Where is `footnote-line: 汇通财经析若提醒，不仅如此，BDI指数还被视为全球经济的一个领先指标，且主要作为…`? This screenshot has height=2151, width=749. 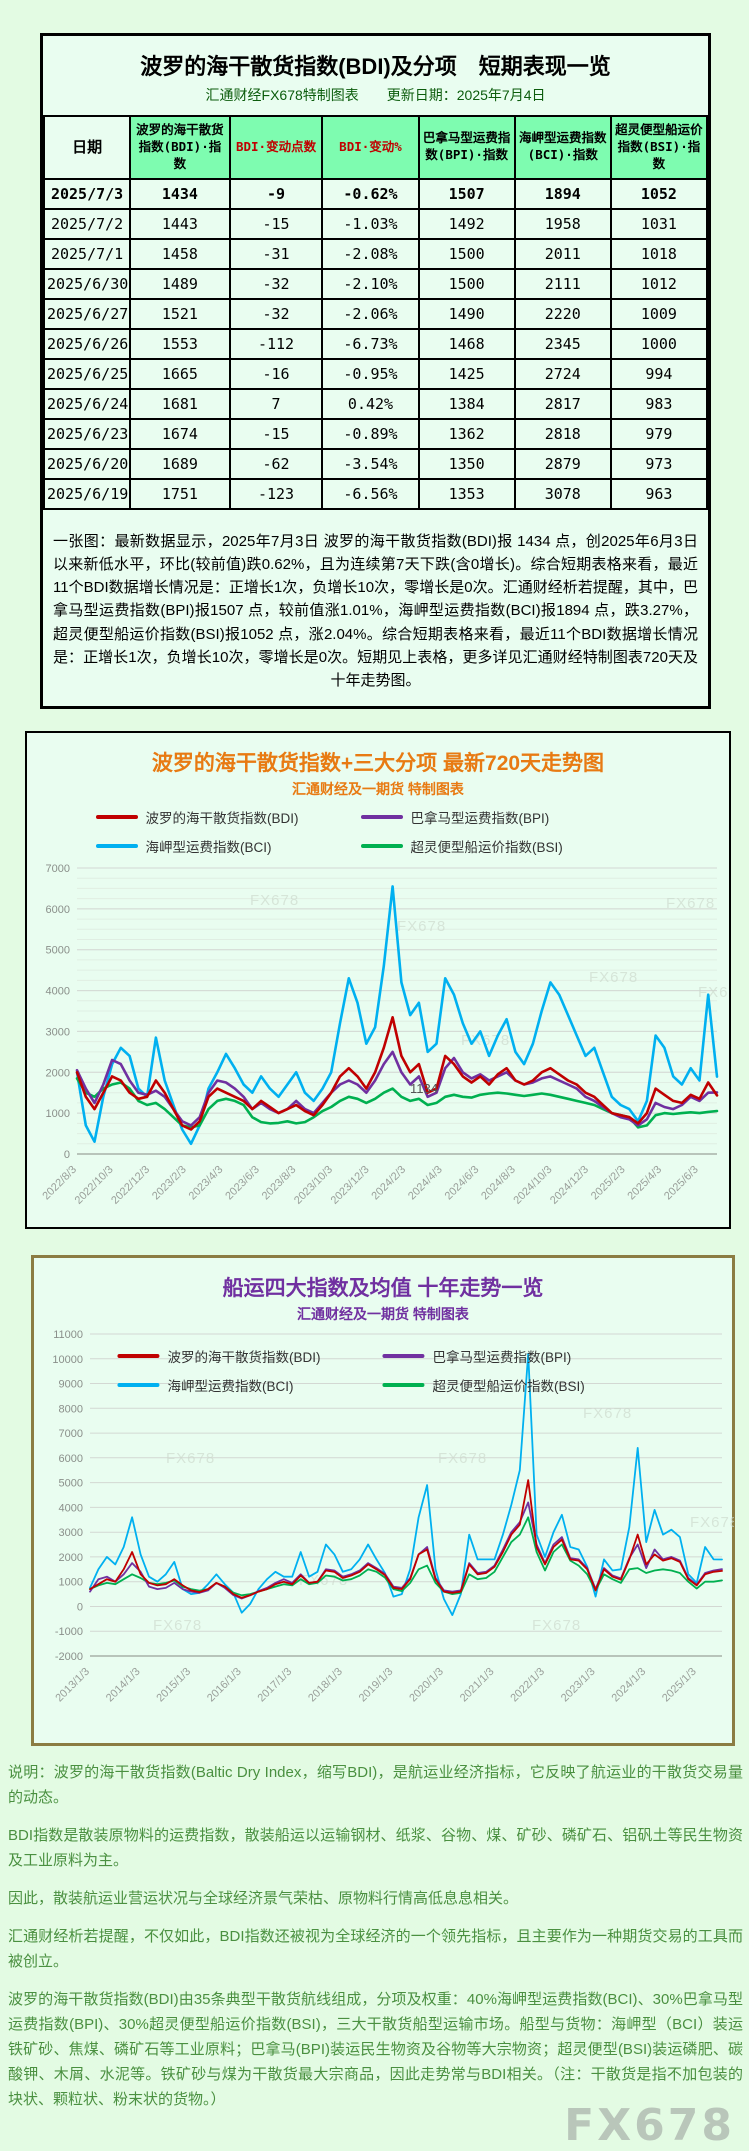 footnote-line: 汇通财经析若提醒，不仅如此，BDI指数还被视为全球经济的一个领先指标，且主要作为… is located at coordinates (375, 1949).